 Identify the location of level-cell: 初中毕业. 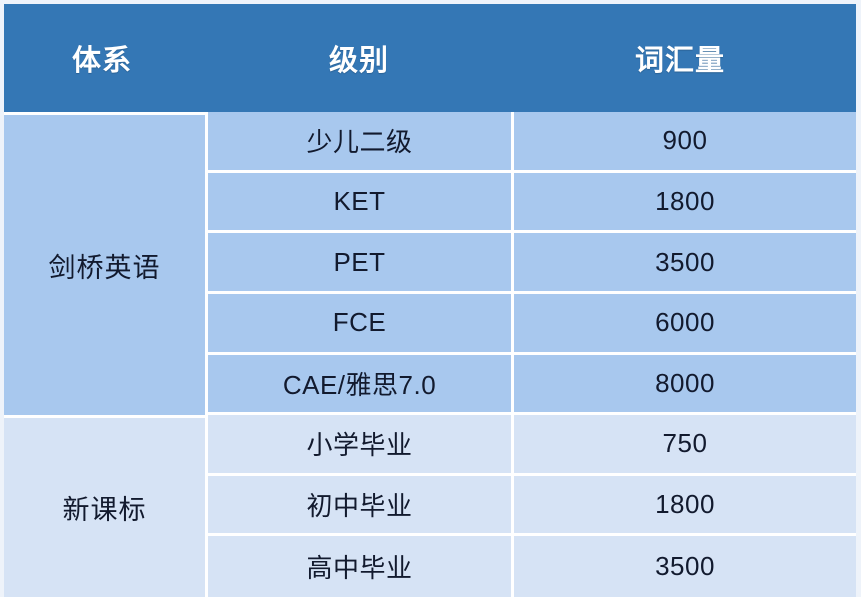
(361, 506).